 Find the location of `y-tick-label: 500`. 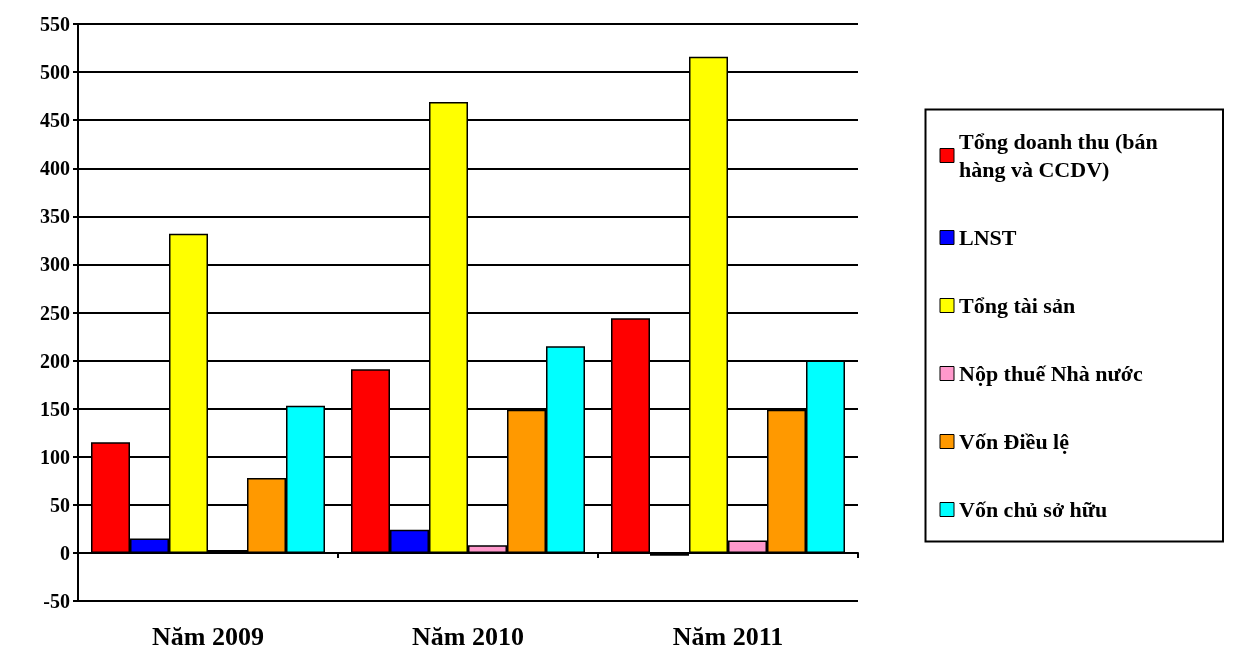

y-tick-label: 500 is located at coordinates (55, 72).